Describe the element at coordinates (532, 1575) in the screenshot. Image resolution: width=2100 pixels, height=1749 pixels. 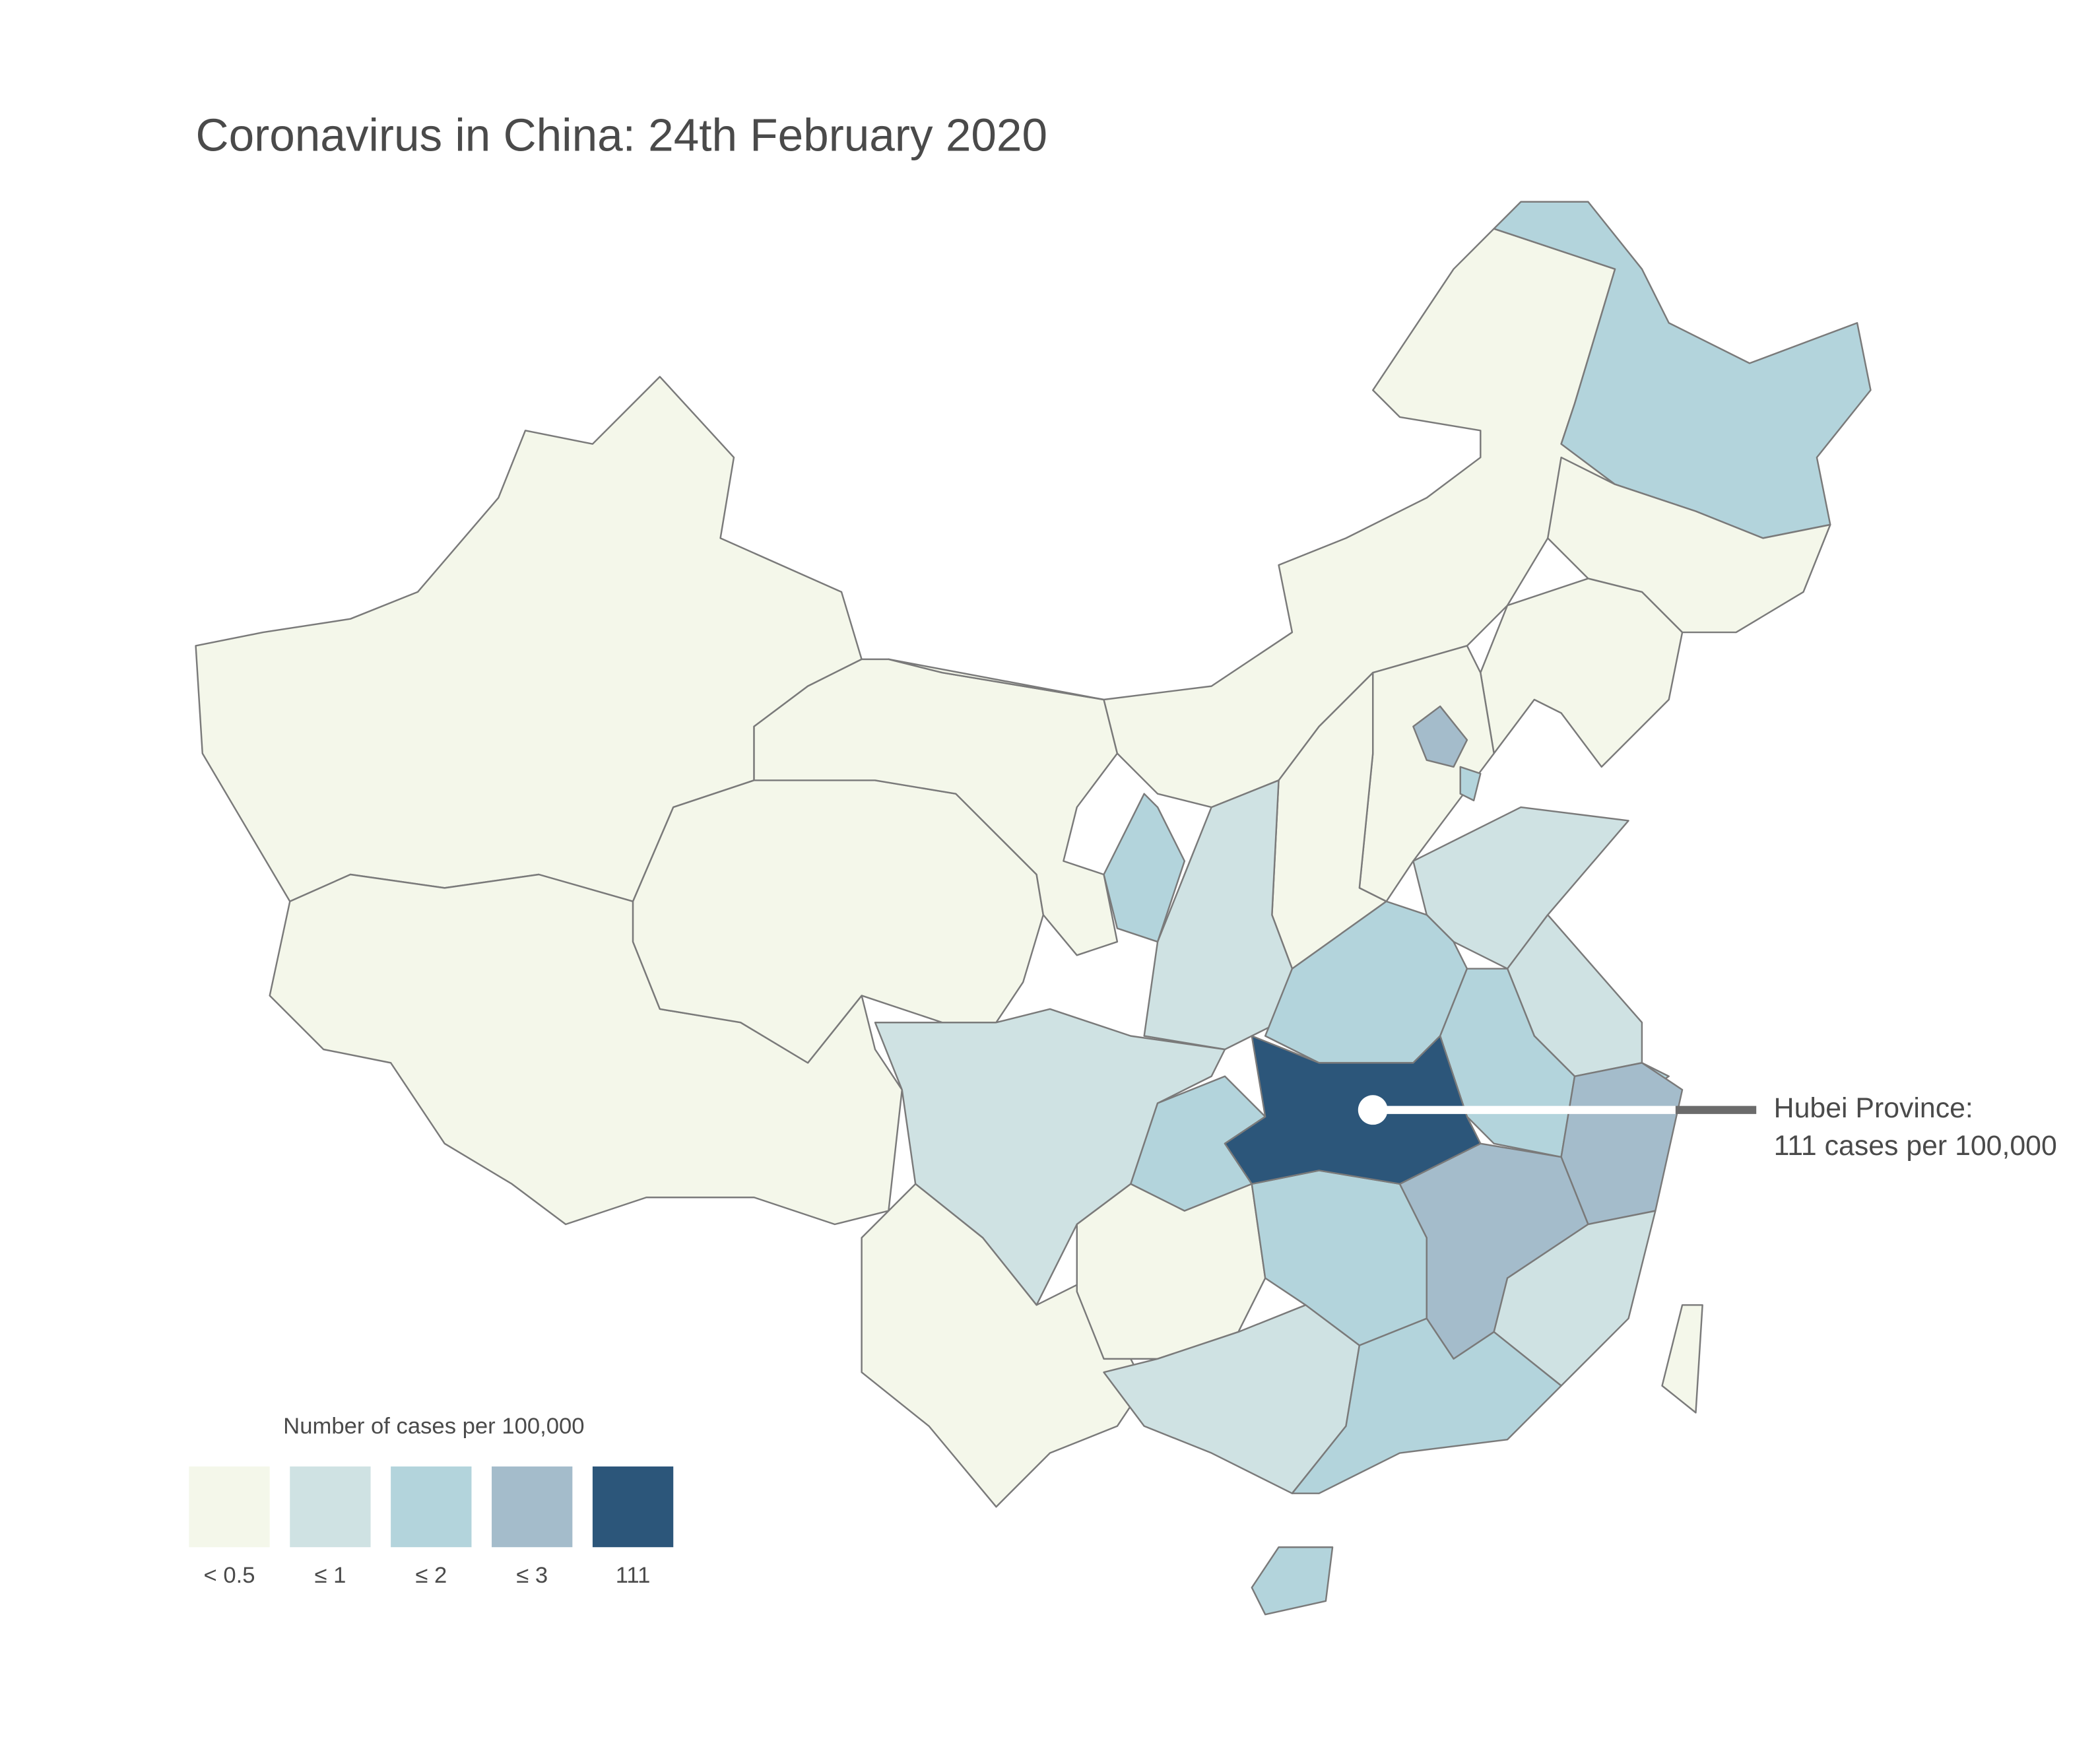
I see `legend-label: ≤ 3` at that location.